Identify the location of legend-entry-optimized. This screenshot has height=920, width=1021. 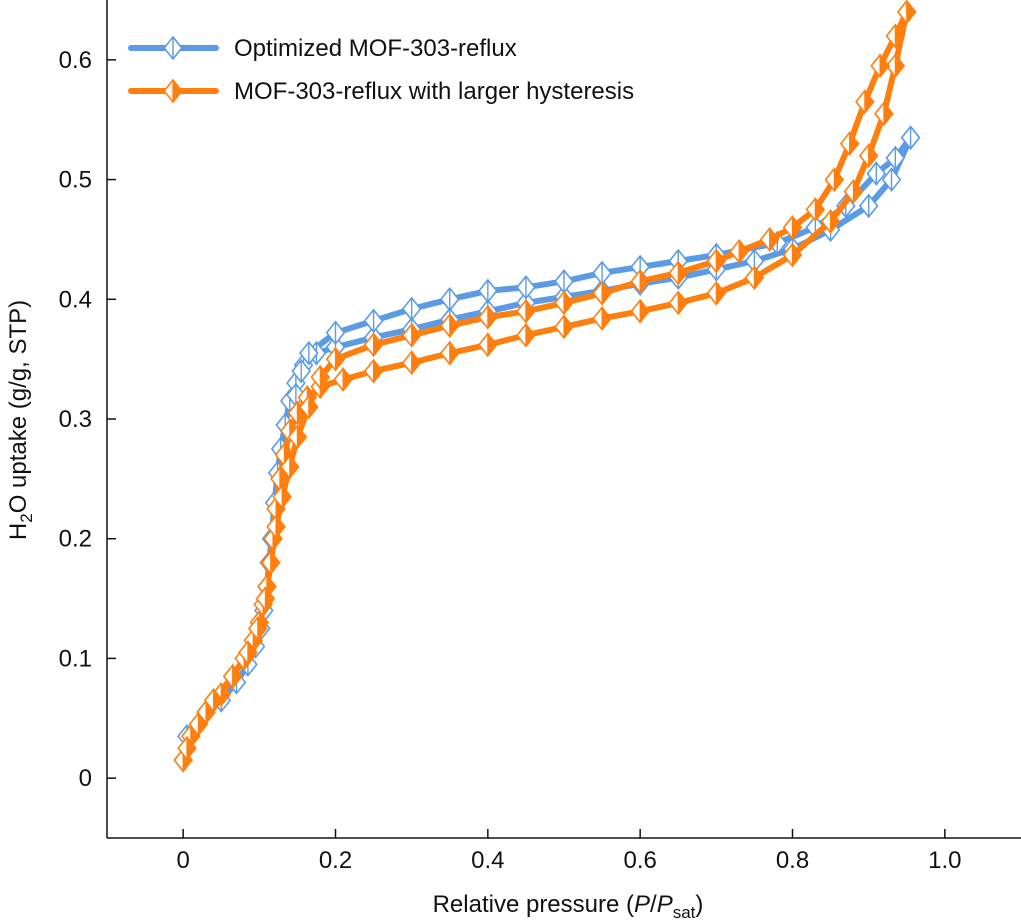
(173, 48).